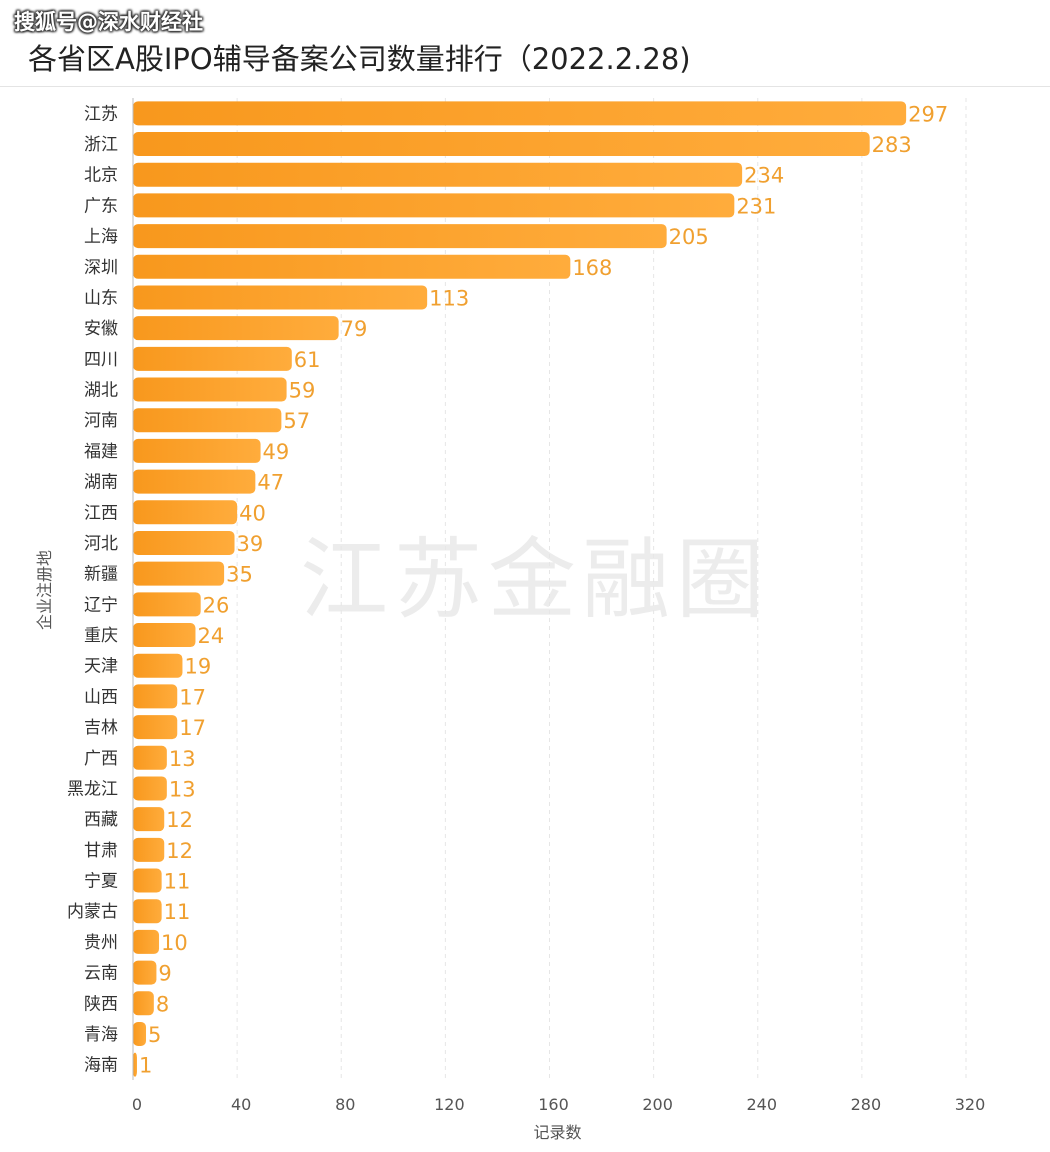 The width and height of the screenshot is (1050, 1152). I want to click on category-label: 云南, so click(101, 974).